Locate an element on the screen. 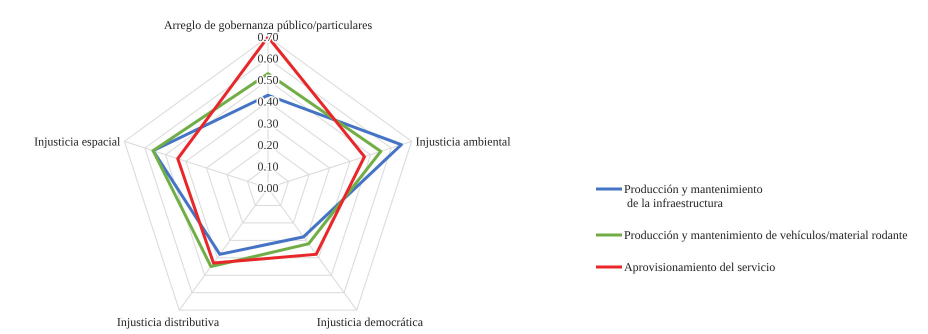 This screenshot has height=334, width=928. y-tick-label: 0.60 is located at coordinates (268, 59).